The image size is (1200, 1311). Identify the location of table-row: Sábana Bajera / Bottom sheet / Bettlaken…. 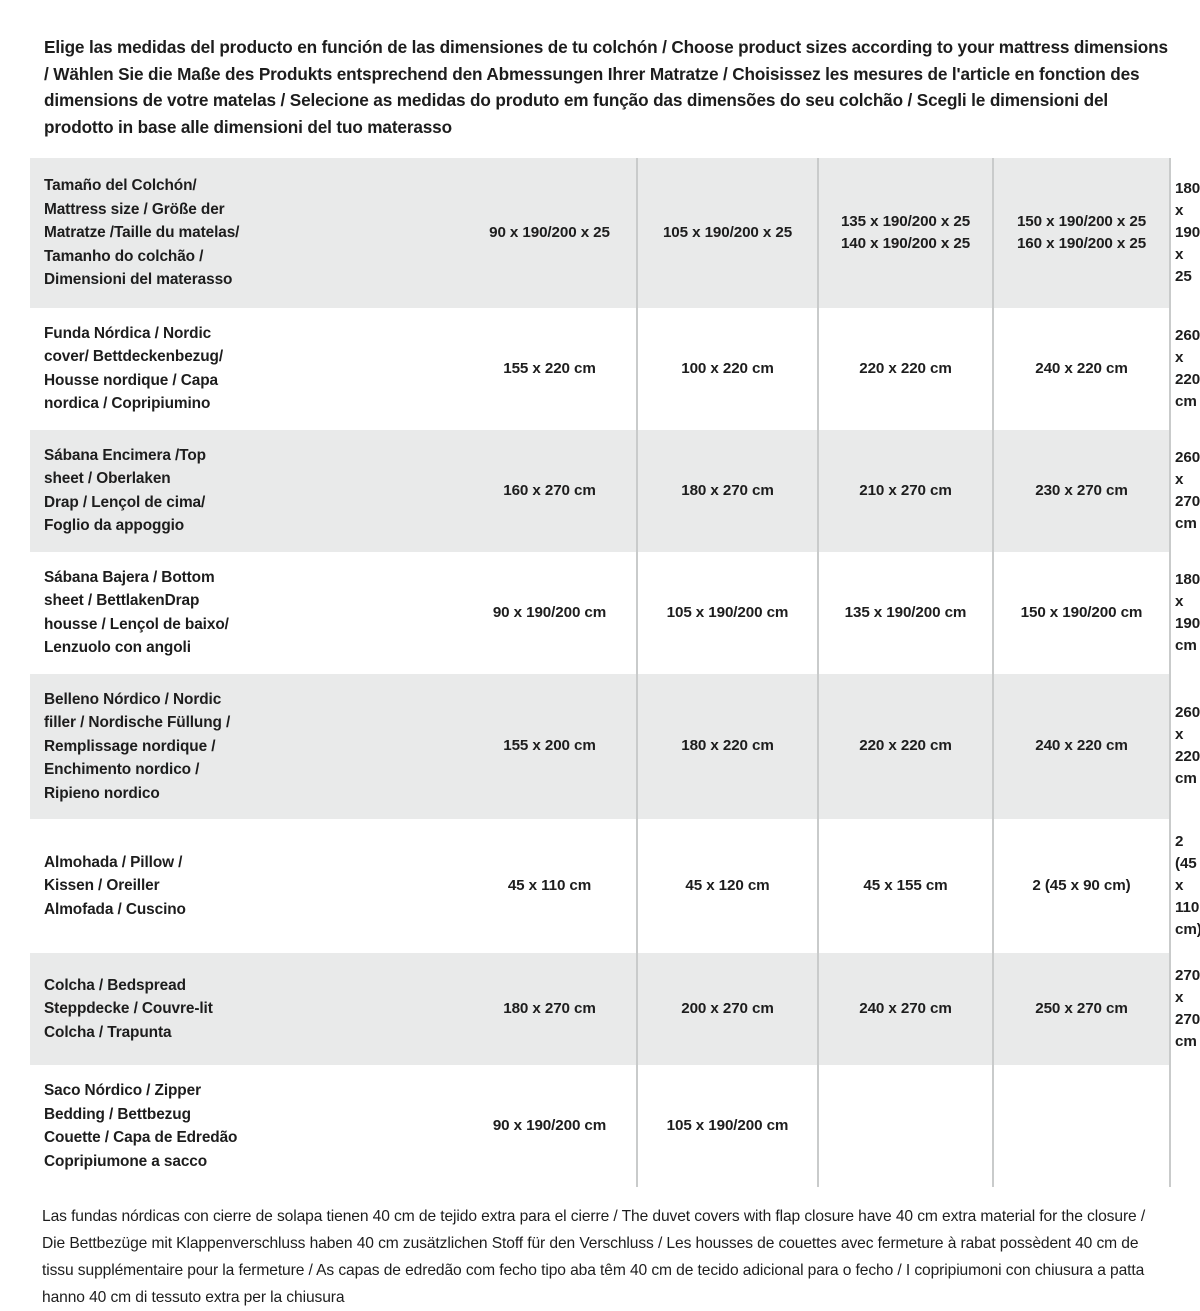
(615, 612).